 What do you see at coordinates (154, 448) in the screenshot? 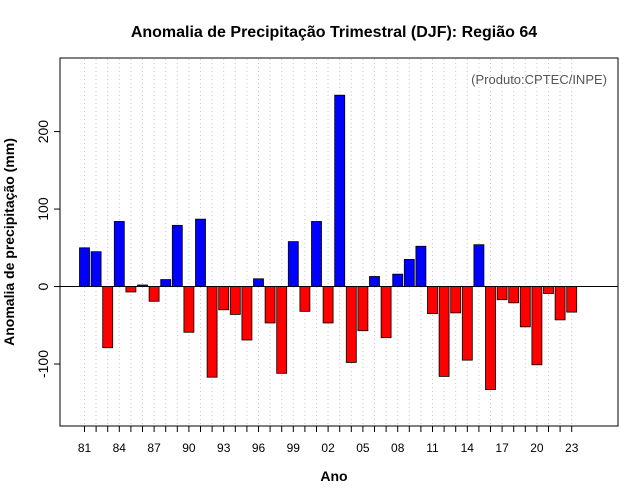
I see `x-tick-label: 87` at bounding box center [154, 448].